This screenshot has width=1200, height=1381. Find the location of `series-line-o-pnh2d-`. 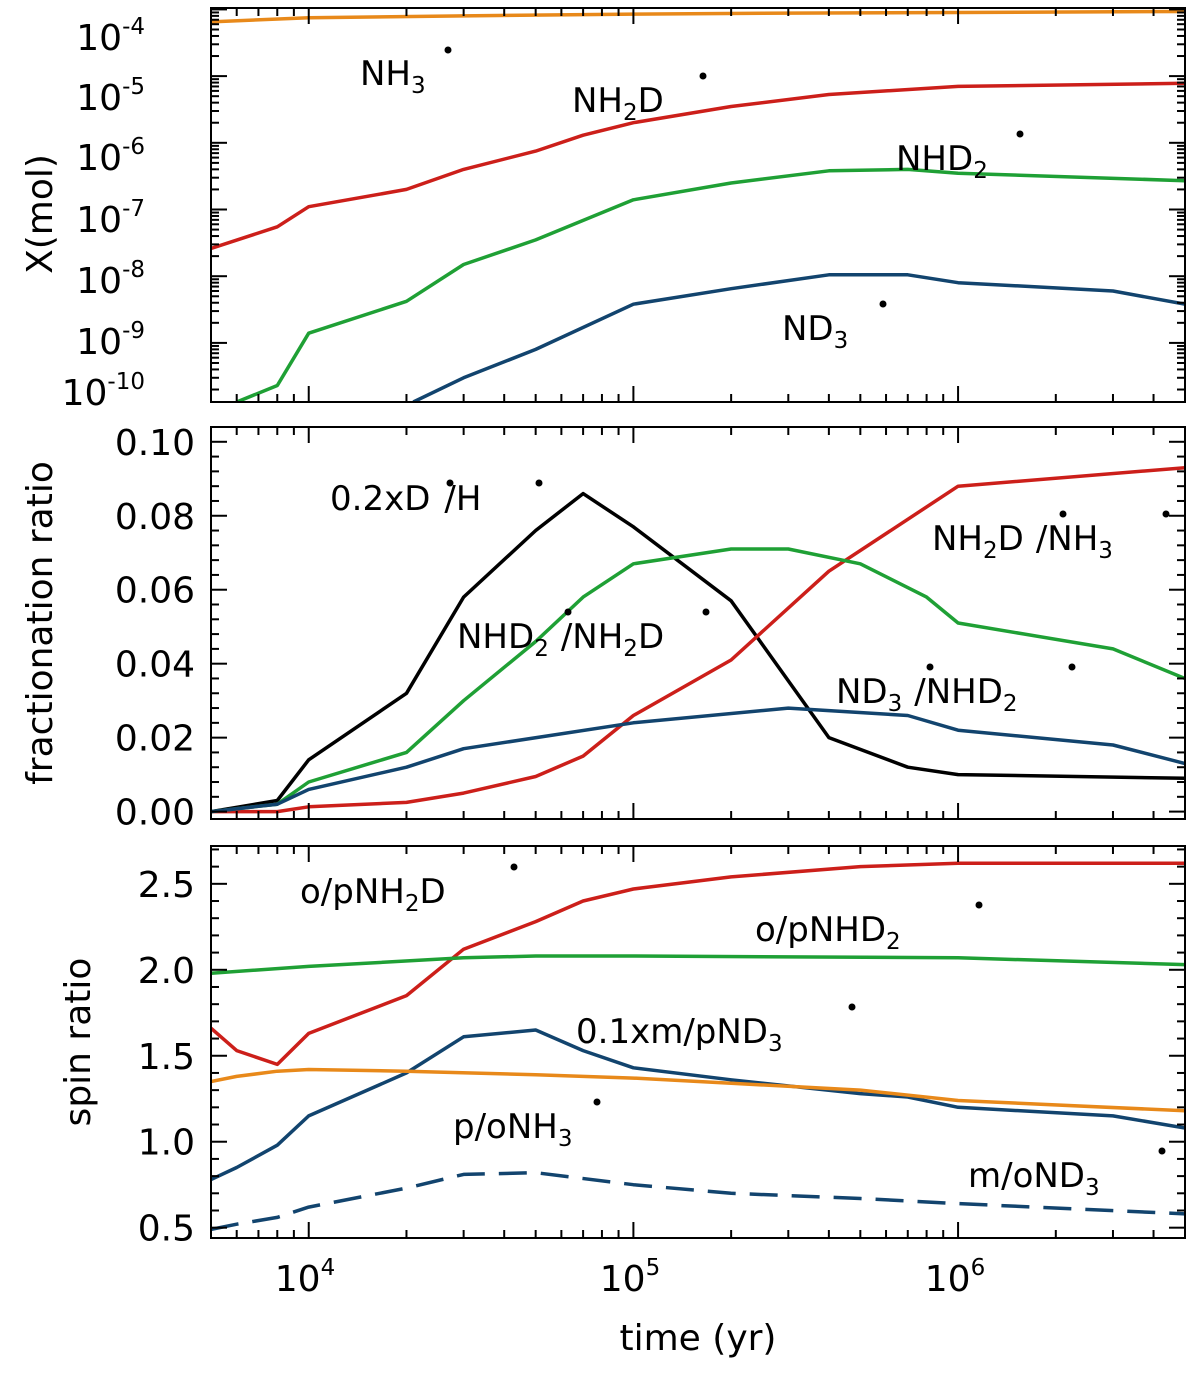

series-line-o-pnh2d- is located at coordinates (698, 964).